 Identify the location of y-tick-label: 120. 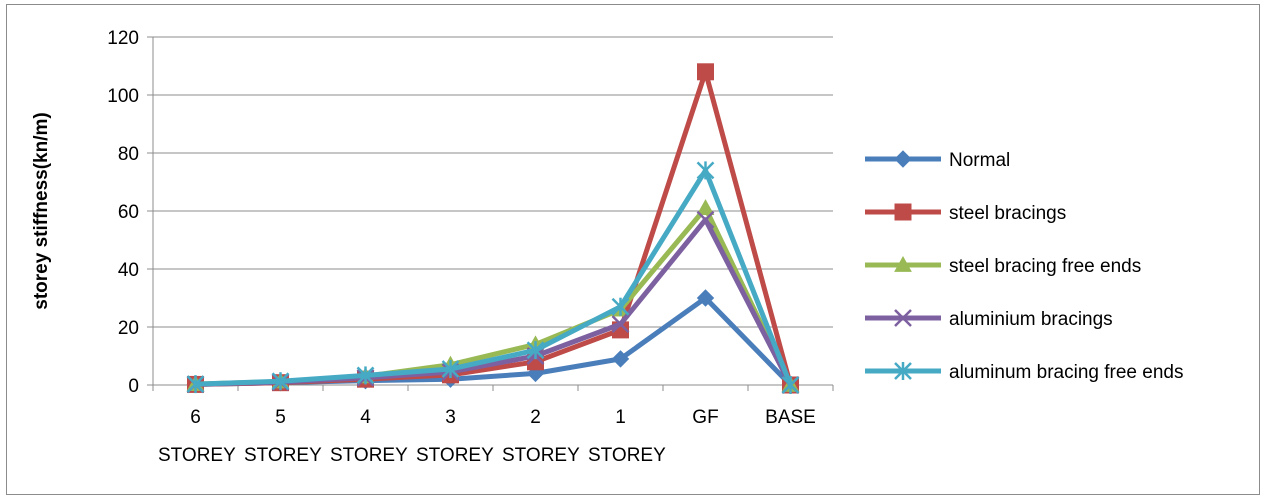
(123, 38).